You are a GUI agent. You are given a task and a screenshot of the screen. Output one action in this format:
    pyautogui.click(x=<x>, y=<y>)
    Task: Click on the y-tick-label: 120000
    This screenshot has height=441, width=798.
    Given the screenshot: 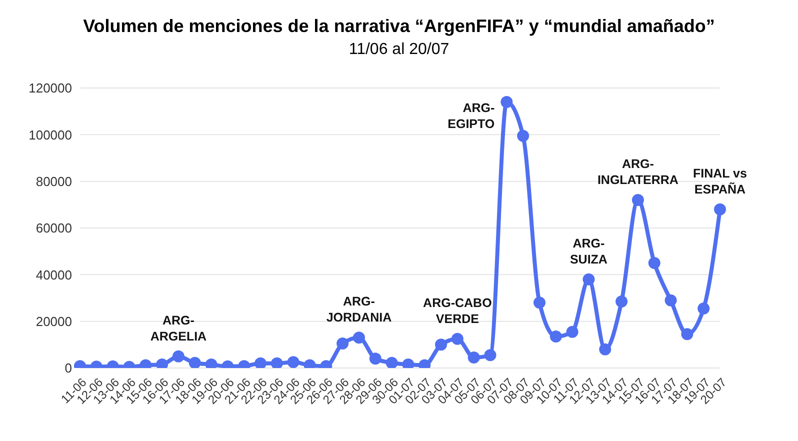 What is the action you would take?
    pyautogui.click(x=50, y=88)
    